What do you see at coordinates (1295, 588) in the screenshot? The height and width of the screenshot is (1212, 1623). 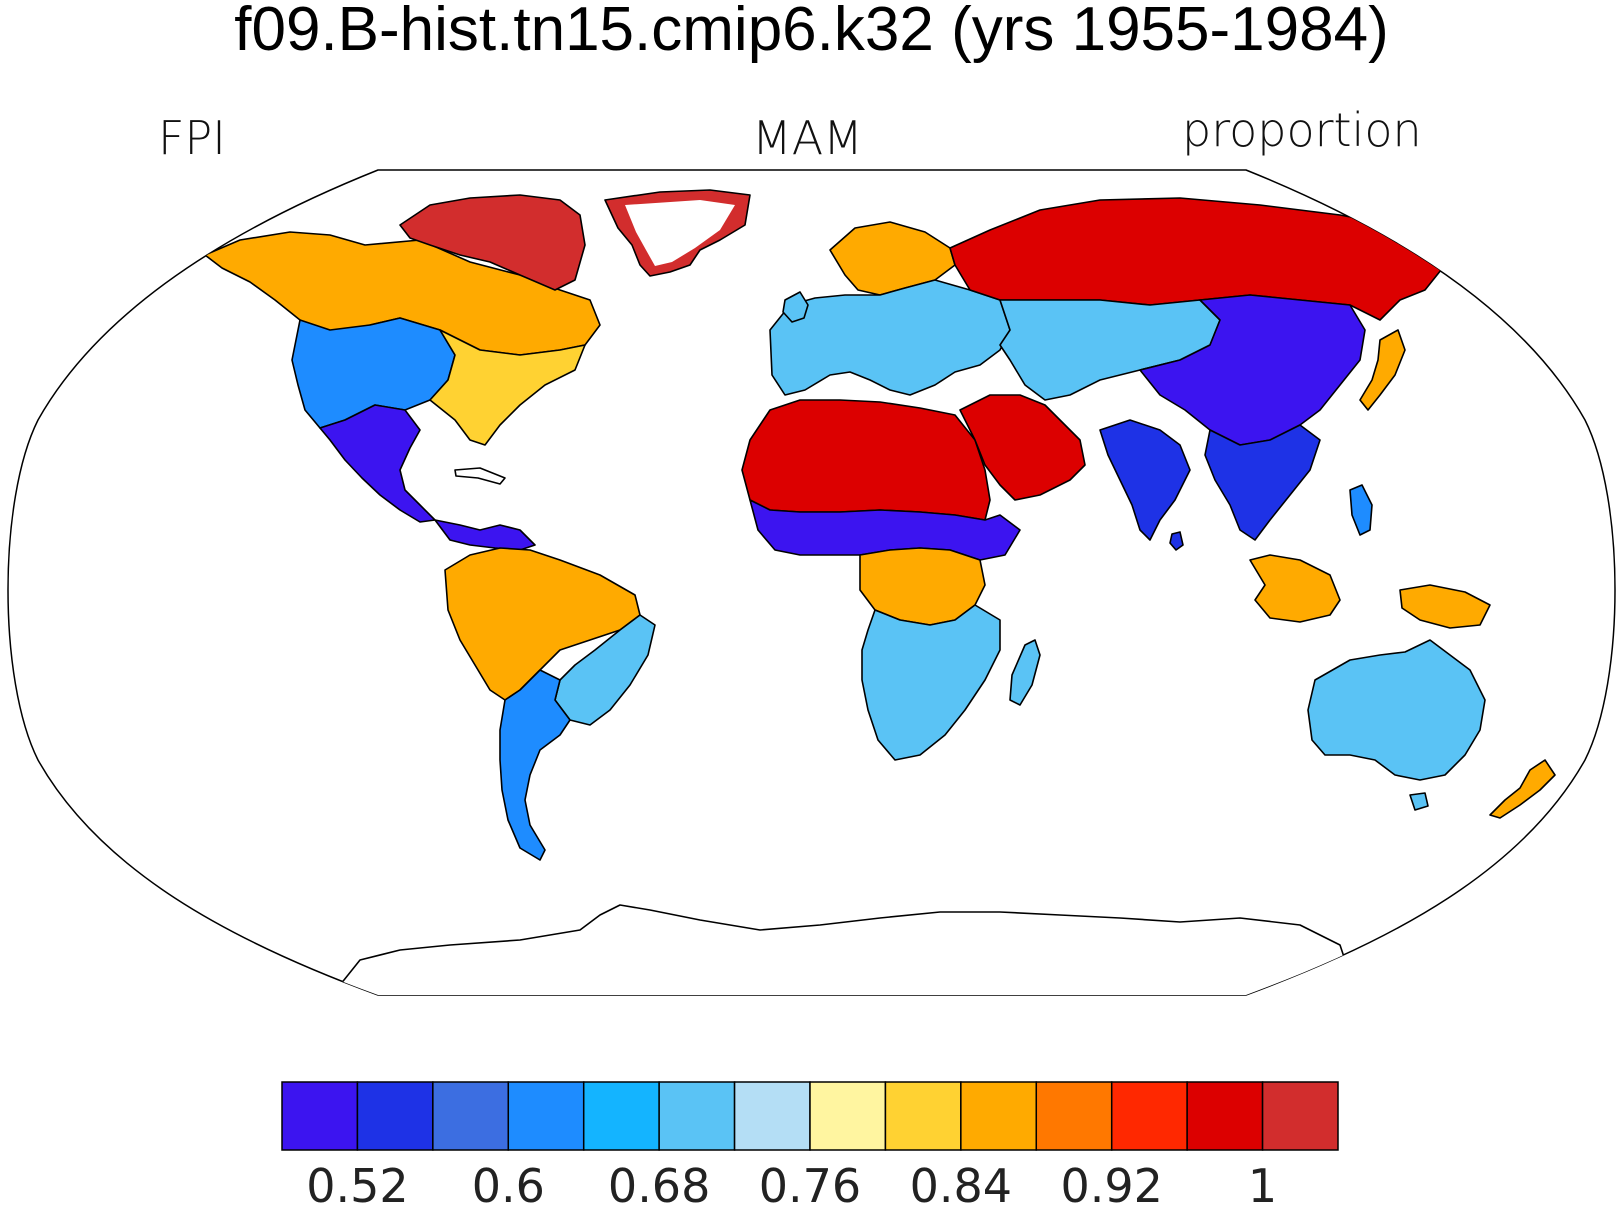 I see `region-indonesia` at bounding box center [1295, 588].